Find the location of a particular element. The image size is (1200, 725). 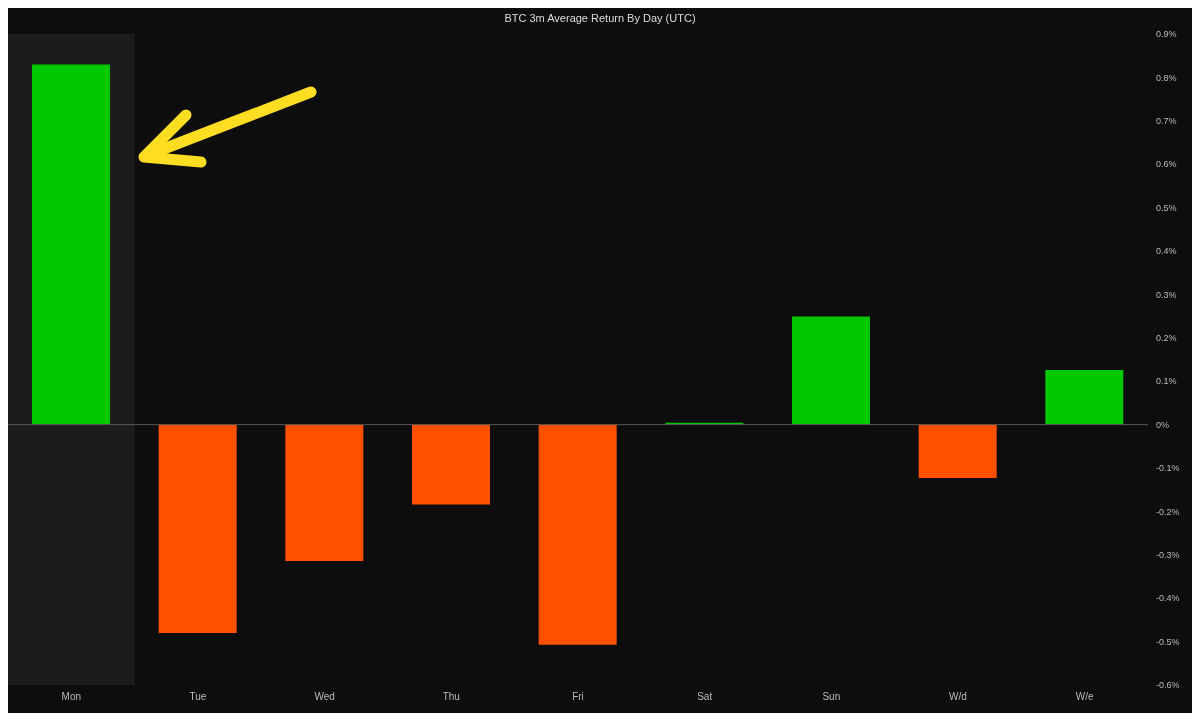

y-tick-label: 0.1% is located at coordinates (1166, 381).